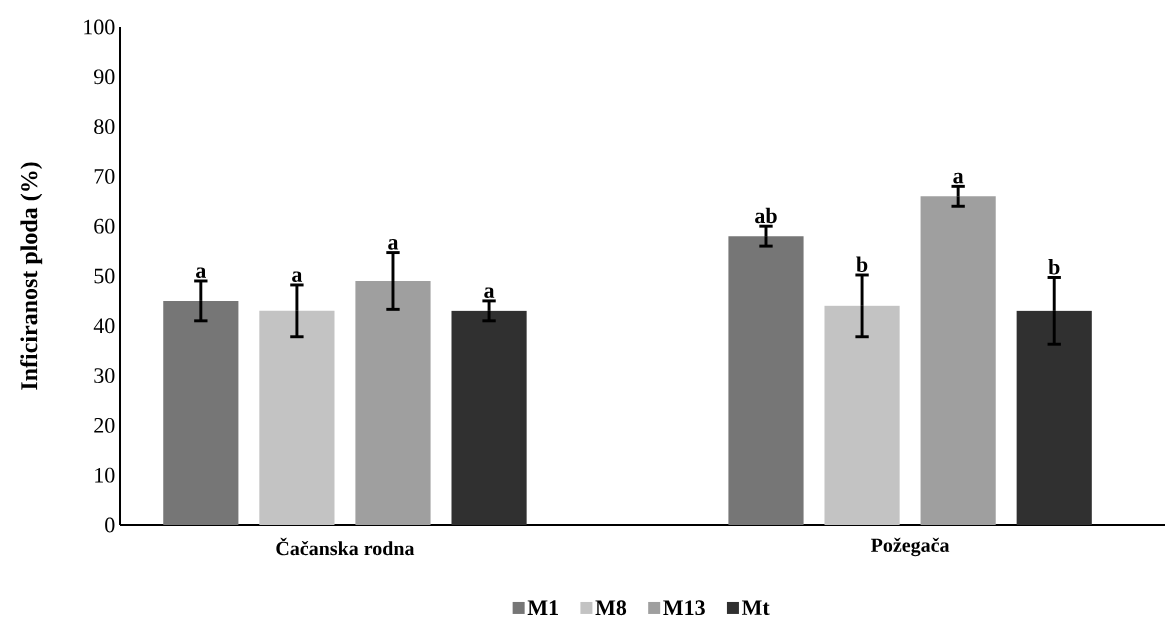 Image resolution: width=1167 pixels, height=635 pixels. Describe the element at coordinates (684, 608) in the screenshot. I see `legend-label: M13` at that location.